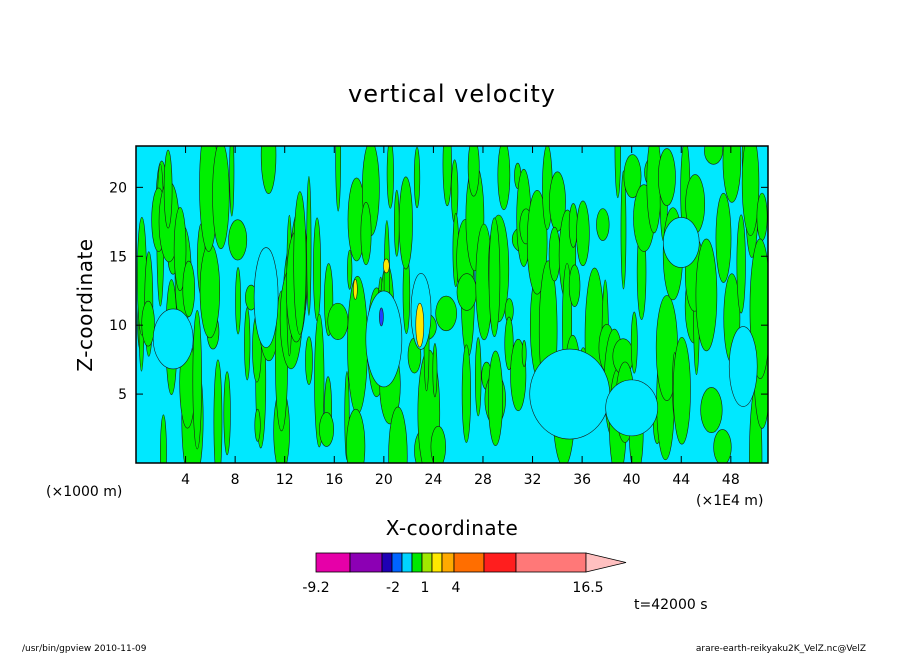 This screenshot has height=654, width=904. I want to click on colorbar-label: 16.5, so click(587, 588).